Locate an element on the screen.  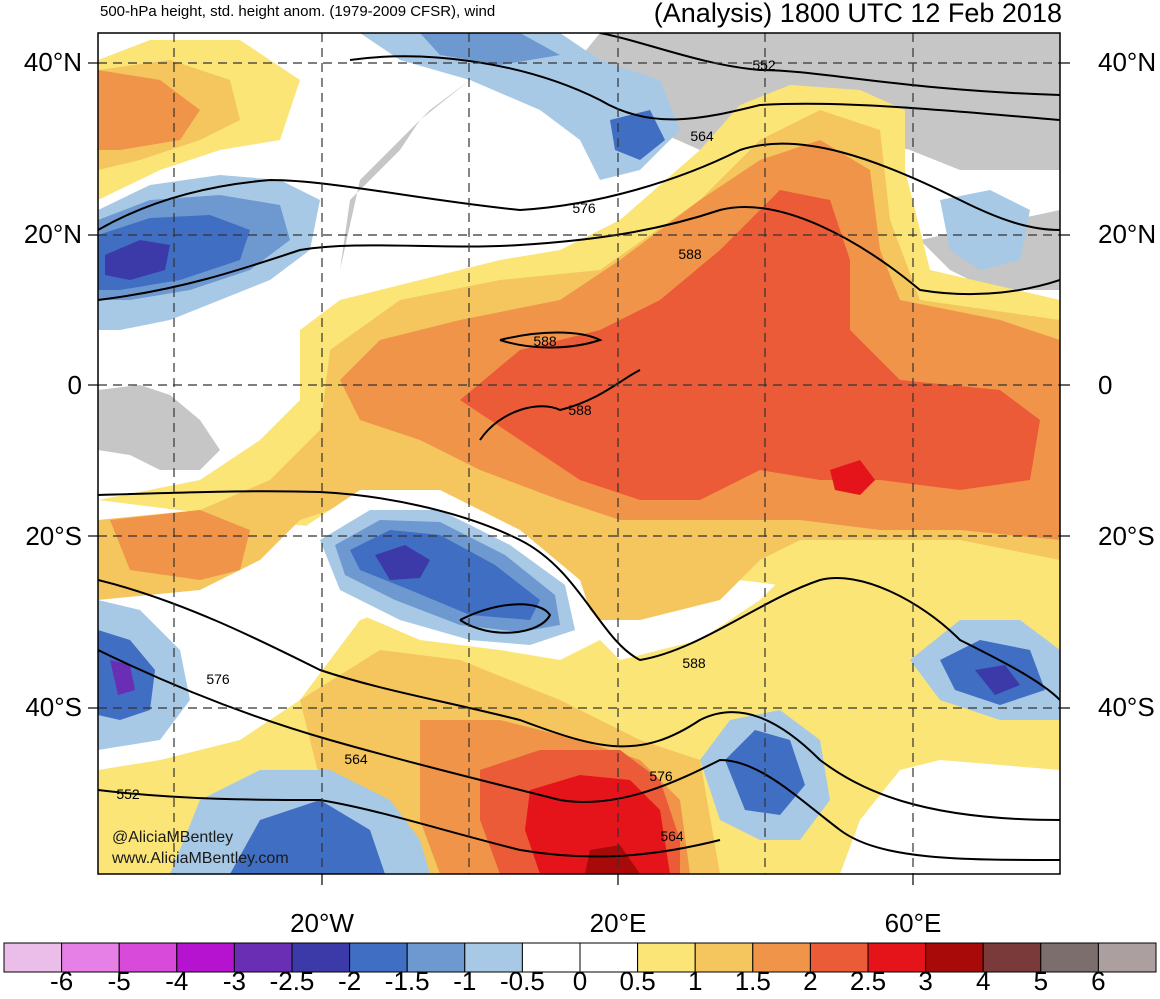
colorbar is located at coordinates (580, 957).